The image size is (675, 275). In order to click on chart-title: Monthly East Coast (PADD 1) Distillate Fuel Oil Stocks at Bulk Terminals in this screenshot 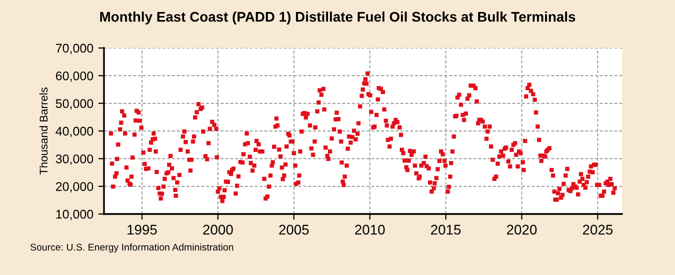, I will do `click(338, 18)`.